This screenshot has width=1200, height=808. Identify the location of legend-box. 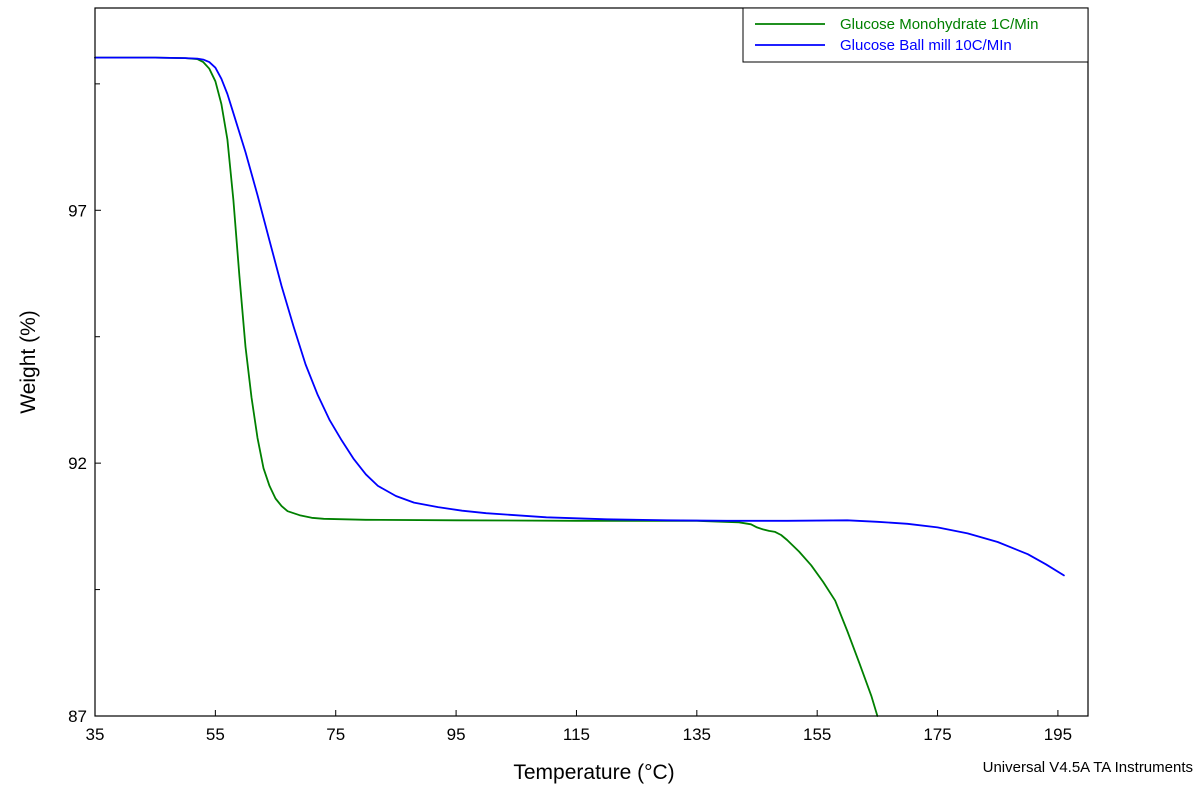
(915, 35).